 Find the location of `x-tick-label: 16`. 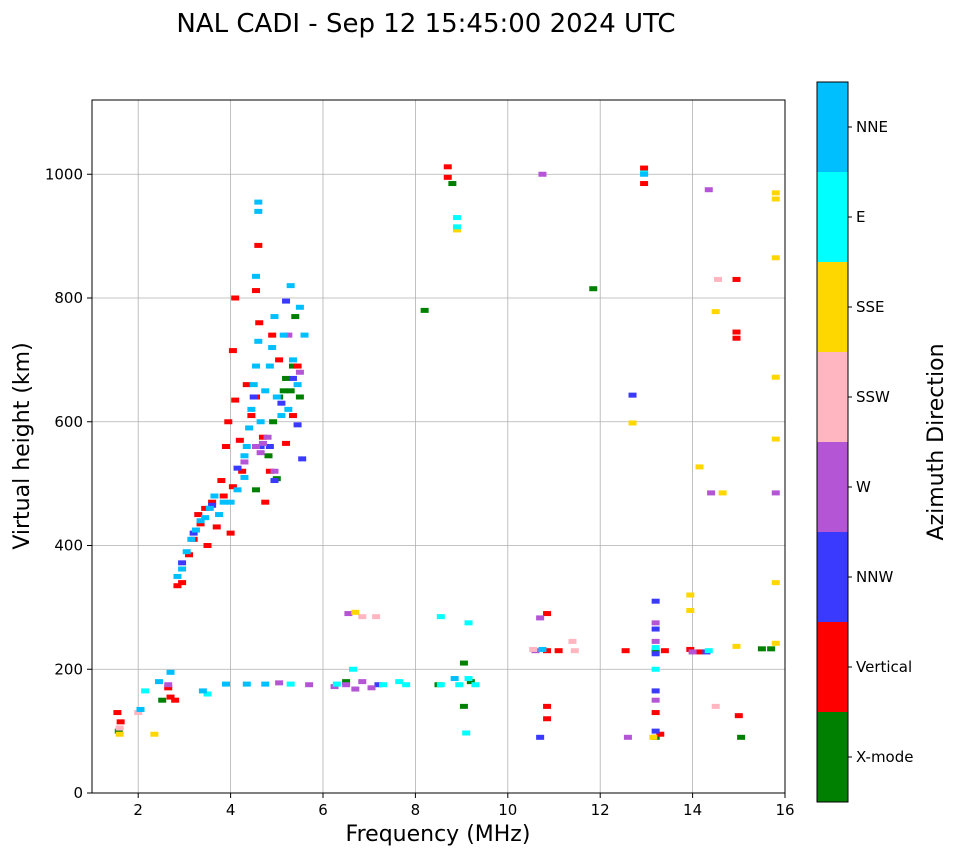

x-tick-label: 16 is located at coordinates (784, 810).